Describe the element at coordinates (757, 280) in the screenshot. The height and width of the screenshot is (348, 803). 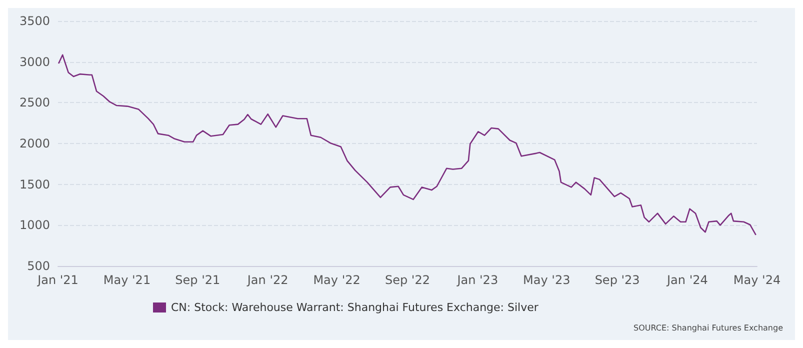
I see `x-tick-label: May '24` at that location.